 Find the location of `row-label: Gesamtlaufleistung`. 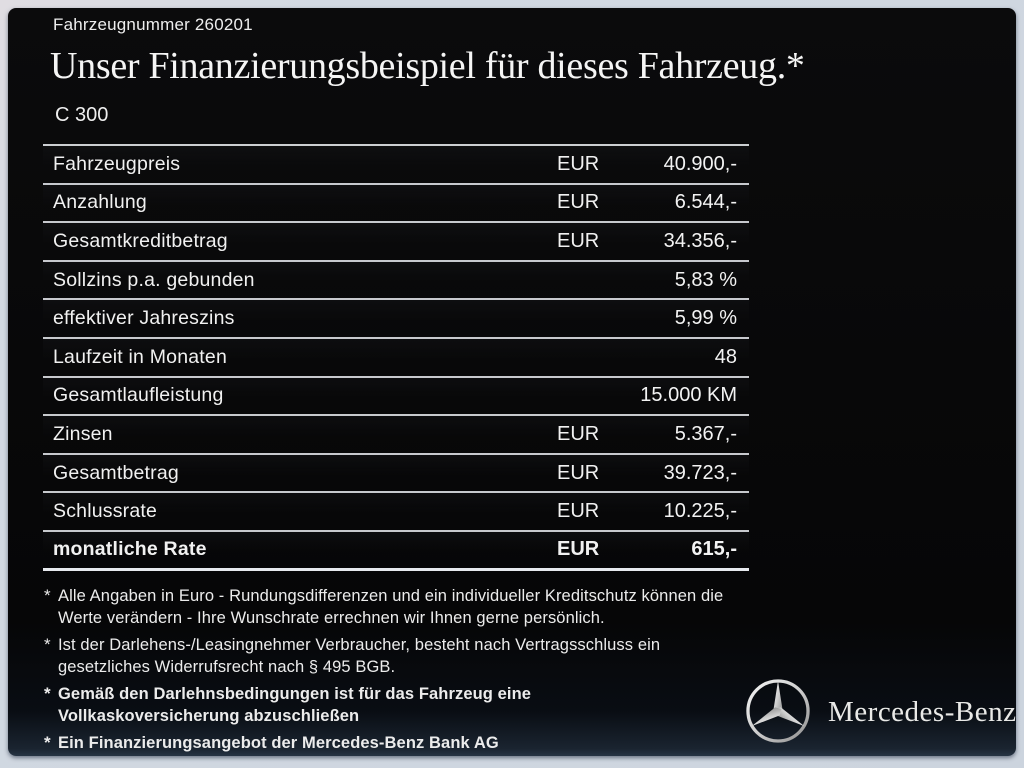

row-label: Gesamtlaufleistung is located at coordinates (138, 395).